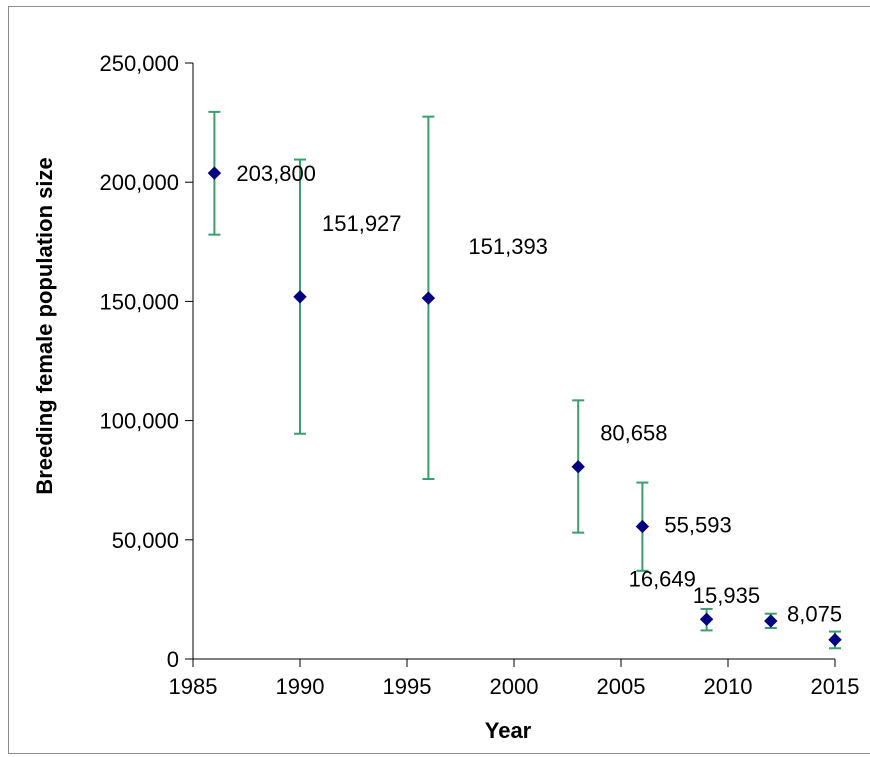  I want to click on x-tick-label: 2010, so click(728, 686).